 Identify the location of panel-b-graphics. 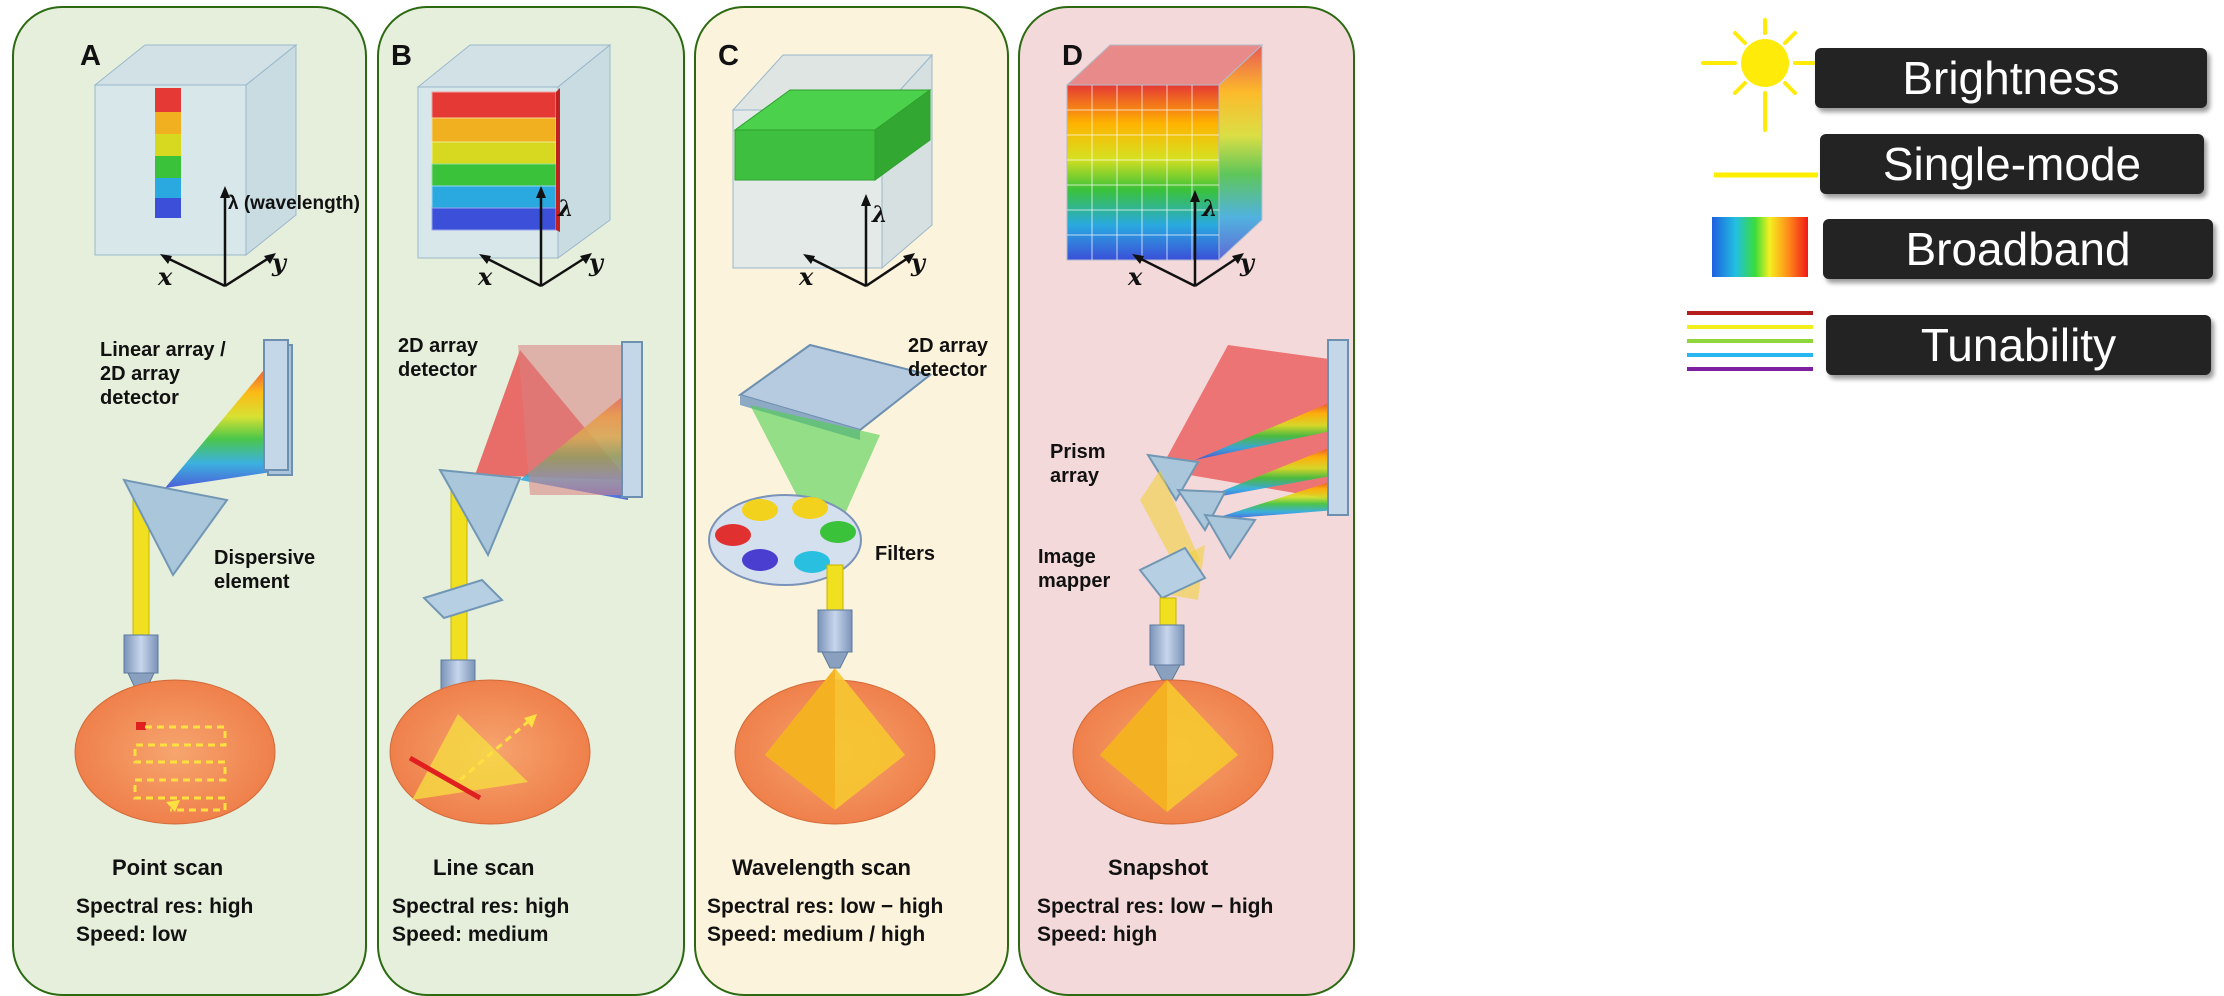
(516, 434).